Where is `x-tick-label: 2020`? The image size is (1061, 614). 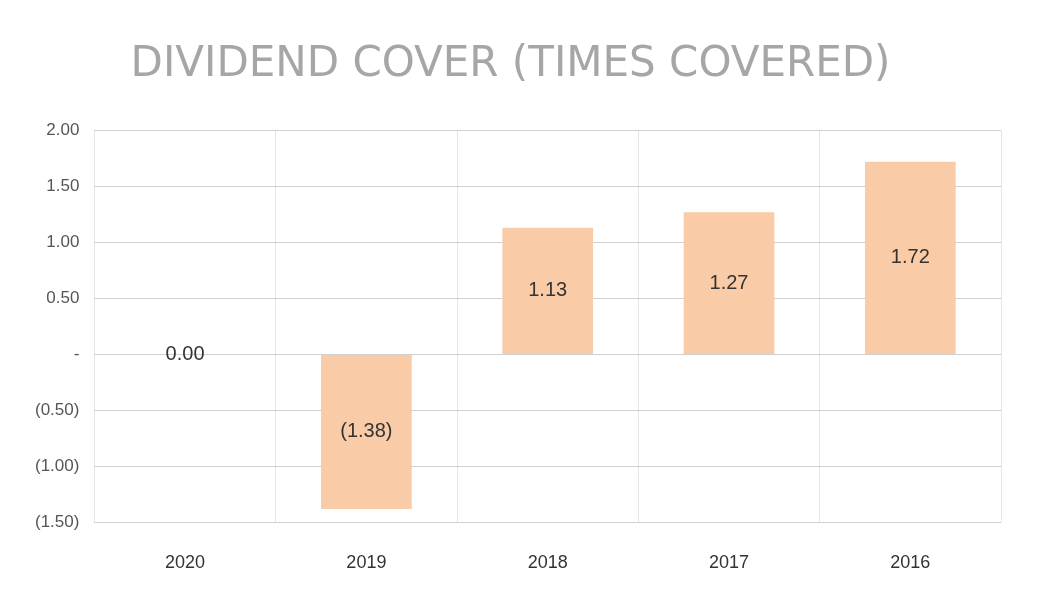 x-tick-label: 2020 is located at coordinates (185, 562).